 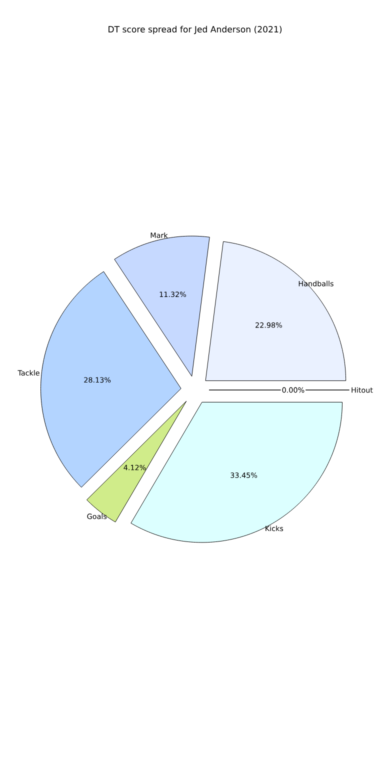 I want to click on chart-title: DT score spread for Jed Anderson (2021), so click(x=195, y=30).